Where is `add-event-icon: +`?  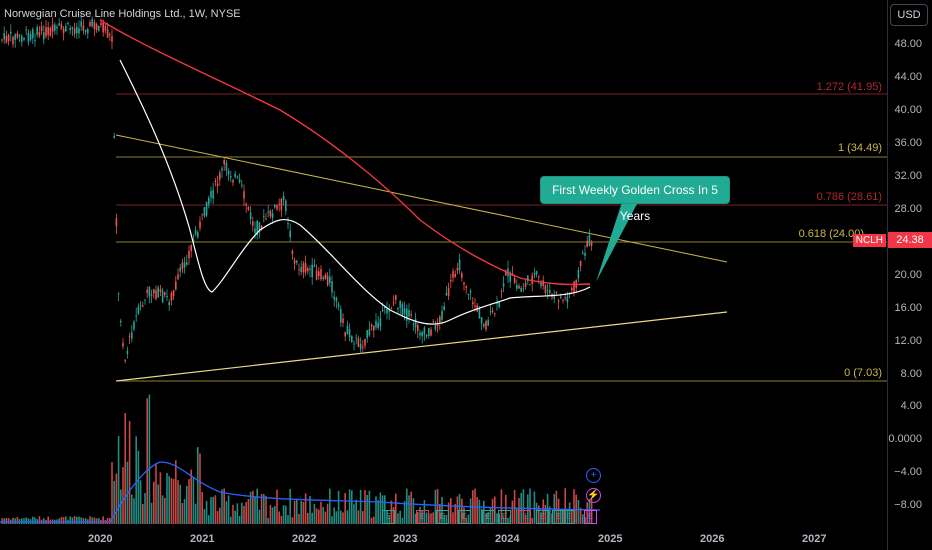 add-event-icon: + is located at coordinates (593, 475).